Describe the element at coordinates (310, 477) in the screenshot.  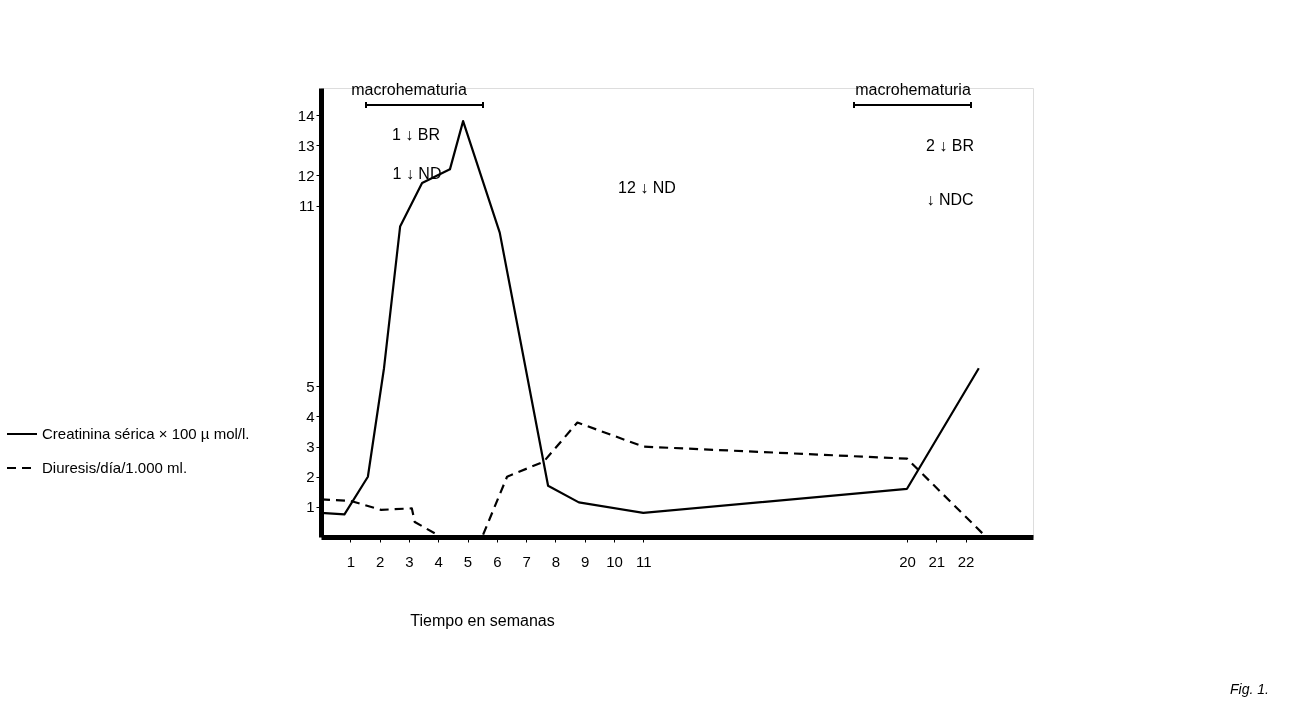
I see `y-tick-label: 2` at that location.